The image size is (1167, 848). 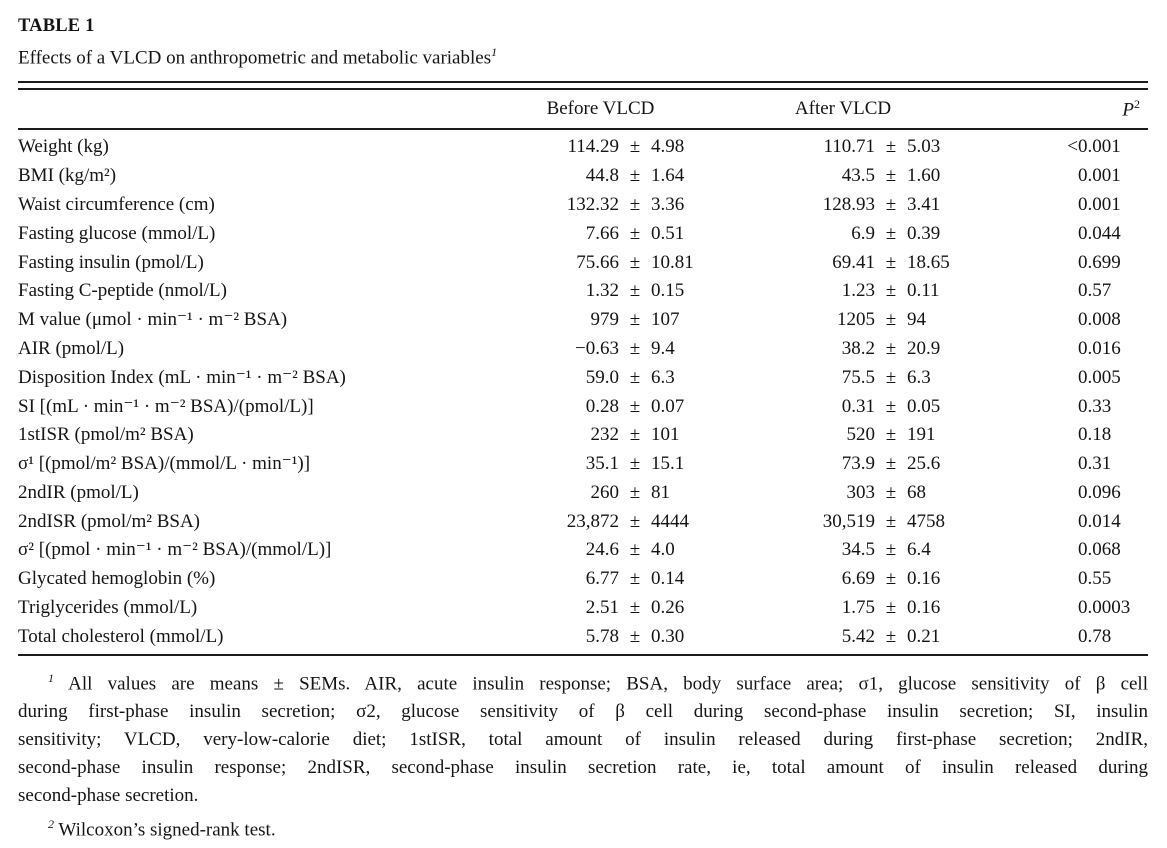 What do you see at coordinates (919, 377) in the screenshot?
I see `sem-value: 6.3` at bounding box center [919, 377].